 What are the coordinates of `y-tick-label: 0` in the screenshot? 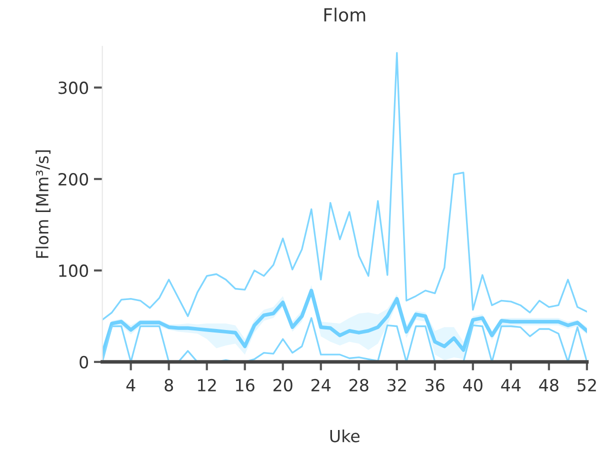 It's located at (84, 362).